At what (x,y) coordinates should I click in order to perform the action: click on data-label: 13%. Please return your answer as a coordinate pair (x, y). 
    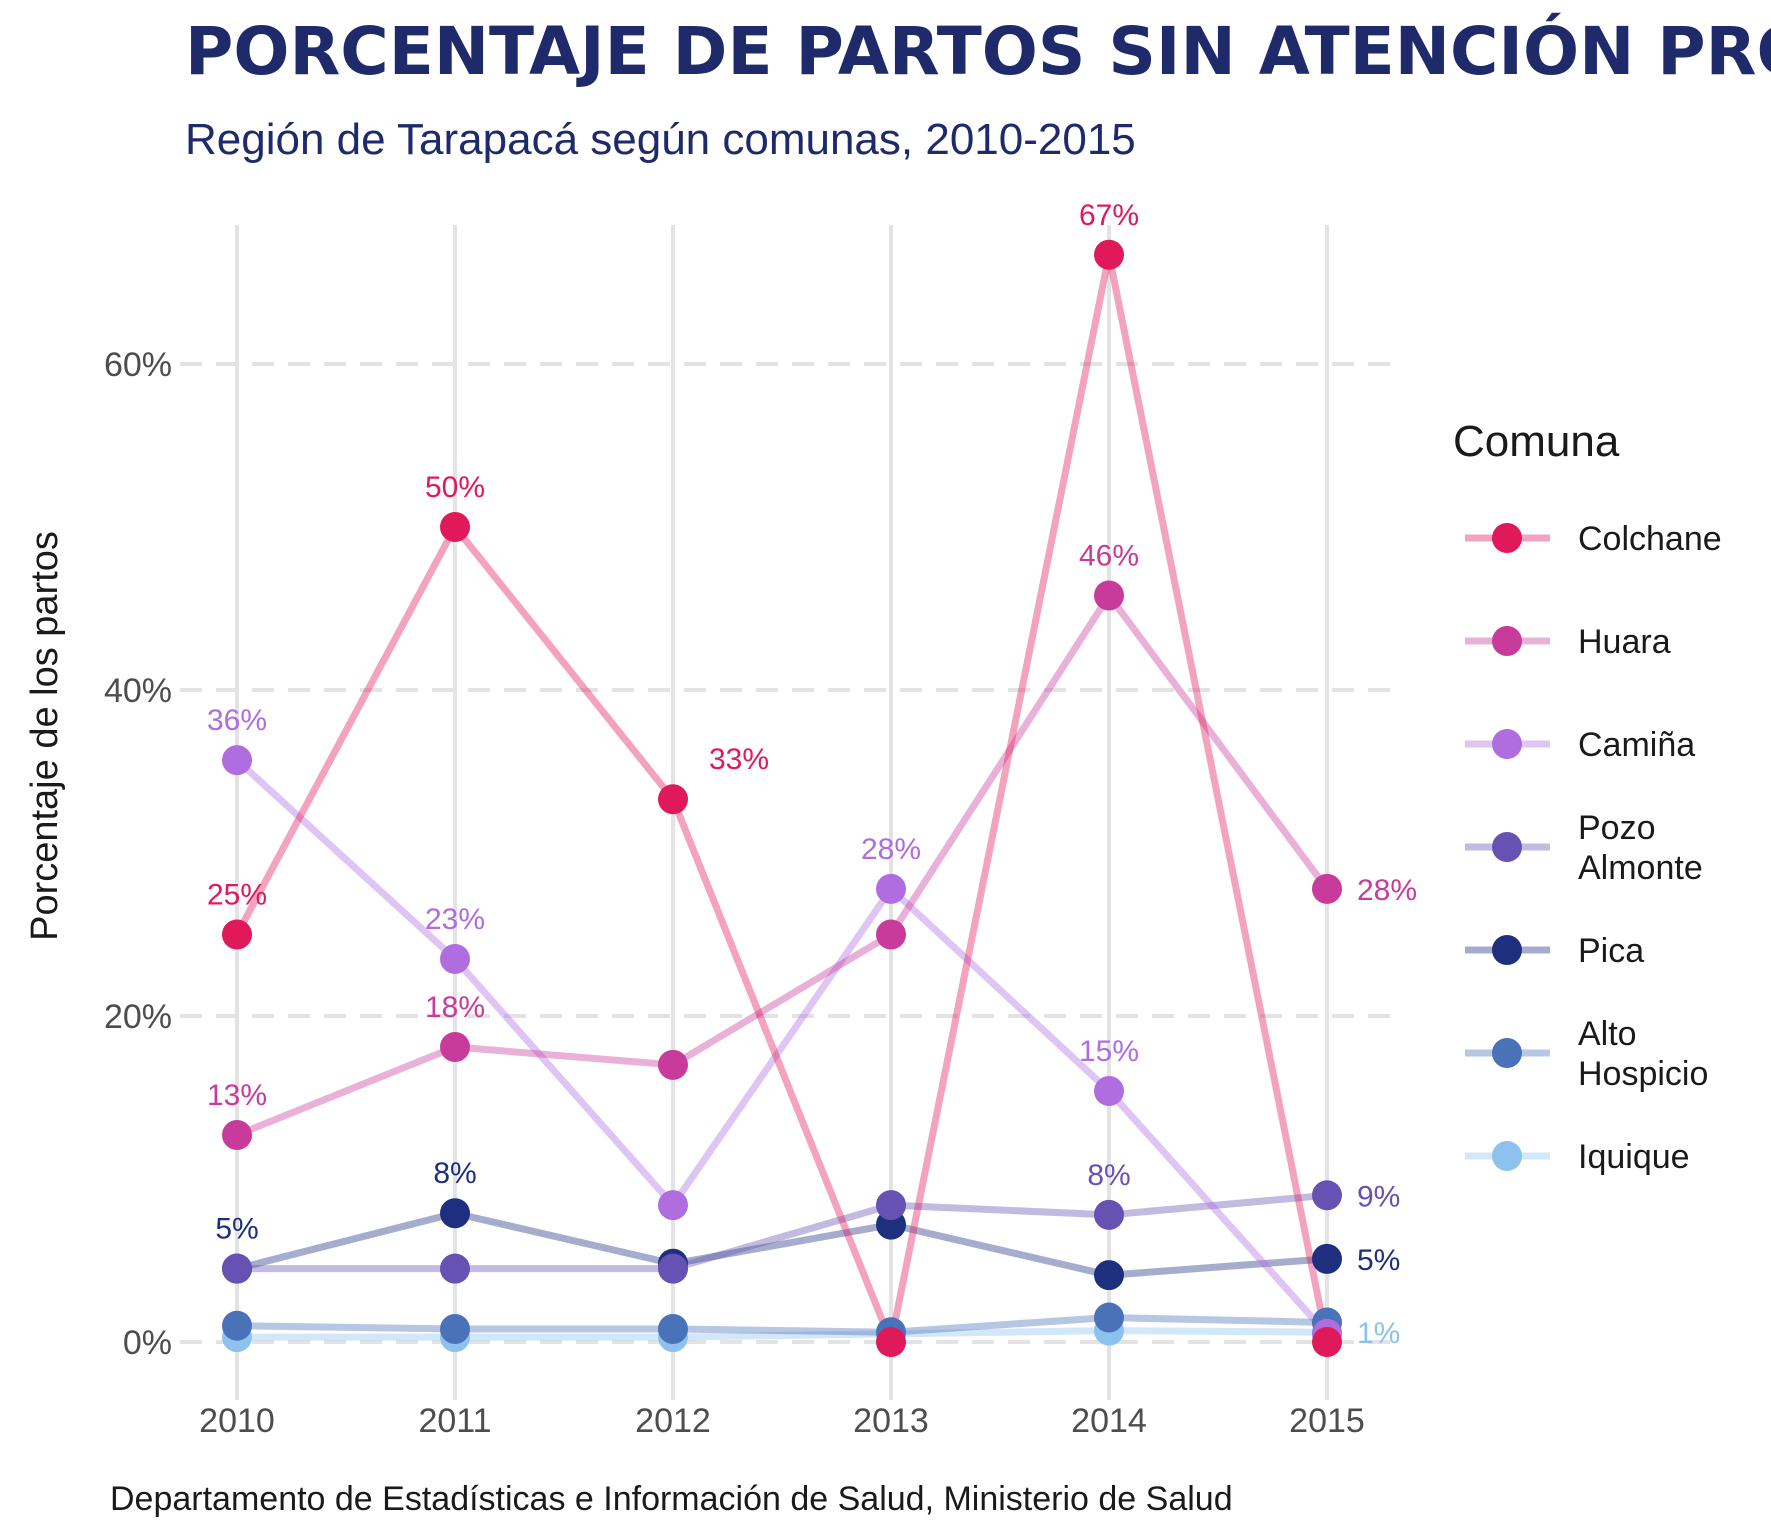
    Looking at the image, I should click on (237, 1095).